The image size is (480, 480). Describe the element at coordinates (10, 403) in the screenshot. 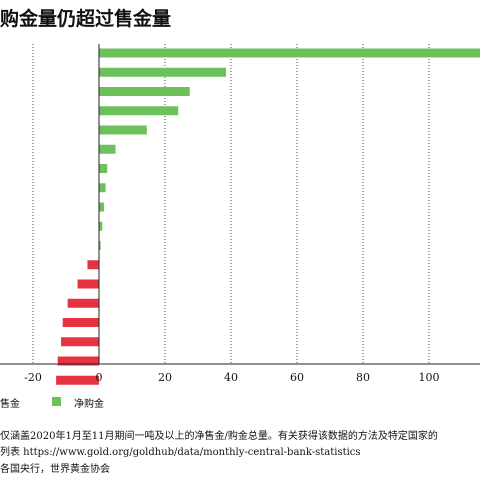

I see `legend-label-sell: 售金` at that location.